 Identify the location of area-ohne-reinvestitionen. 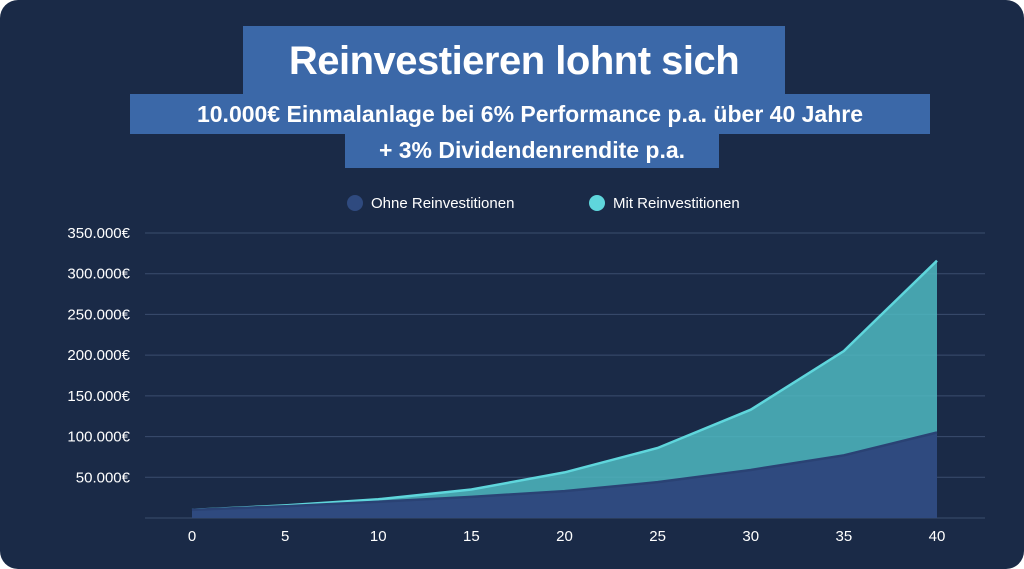
(564, 475).